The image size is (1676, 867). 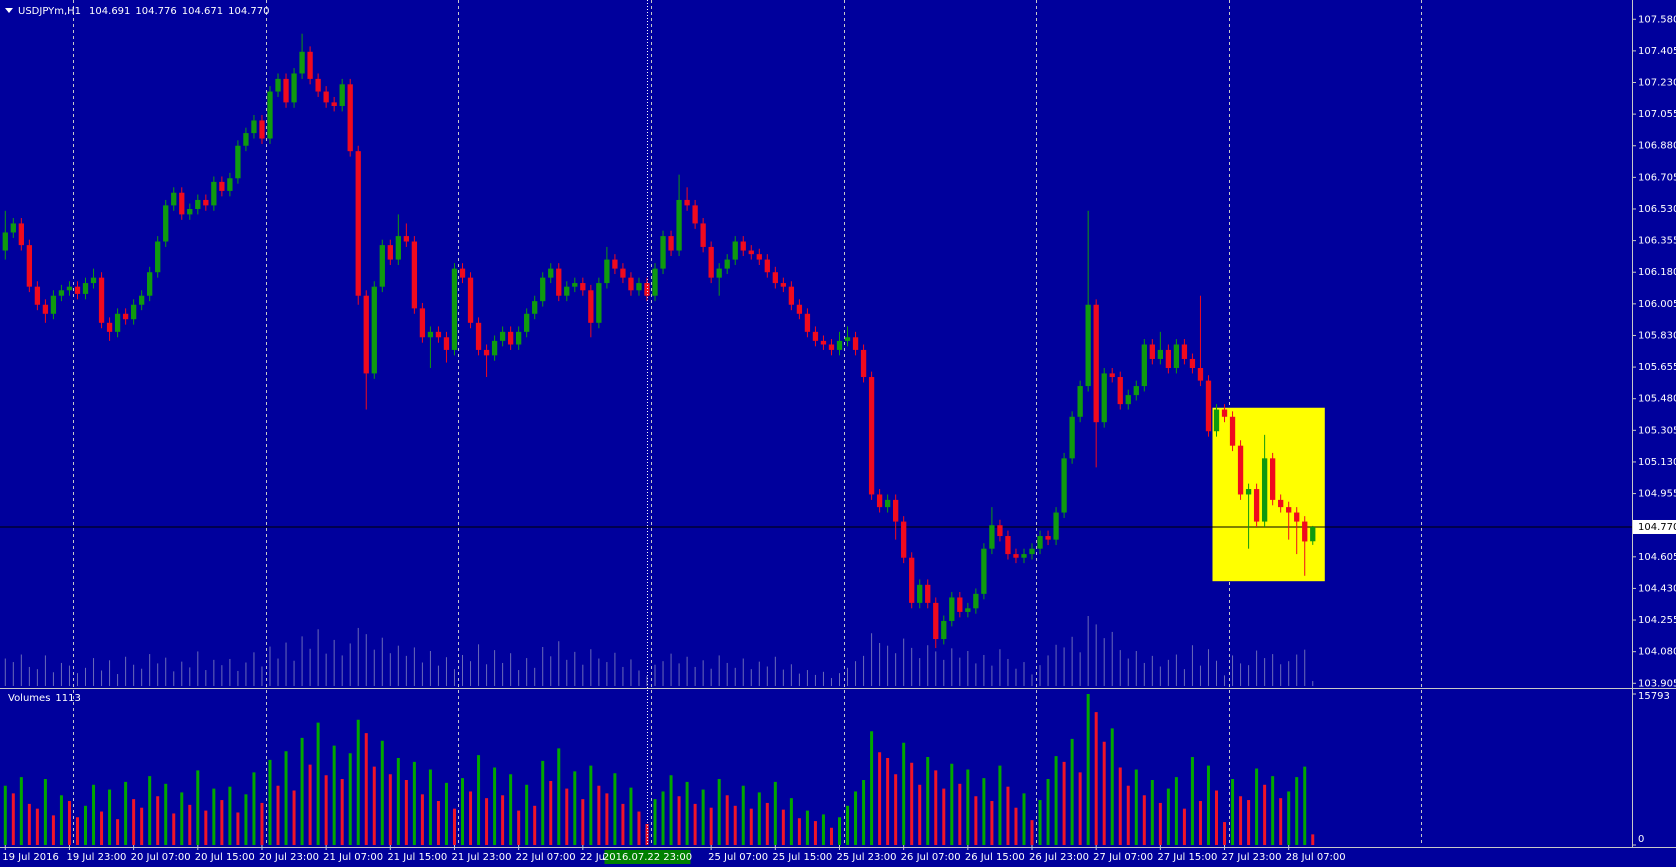 What do you see at coordinates (202, 11) in the screenshot?
I see `quote-low: 104.671` at bounding box center [202, 11].